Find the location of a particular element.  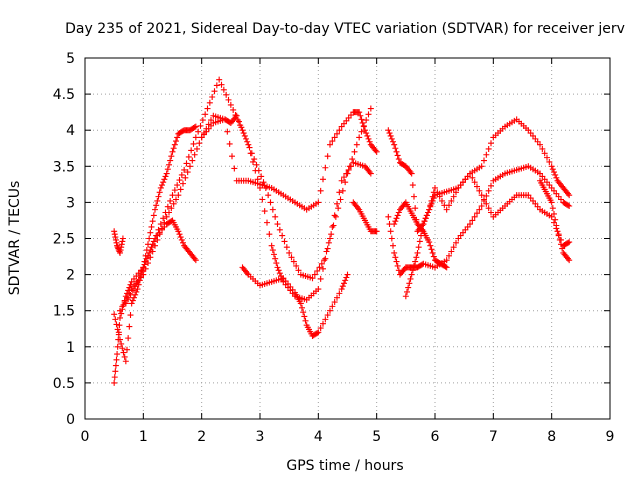

x-tick-label: 9 is located at coordinates (610, 437).